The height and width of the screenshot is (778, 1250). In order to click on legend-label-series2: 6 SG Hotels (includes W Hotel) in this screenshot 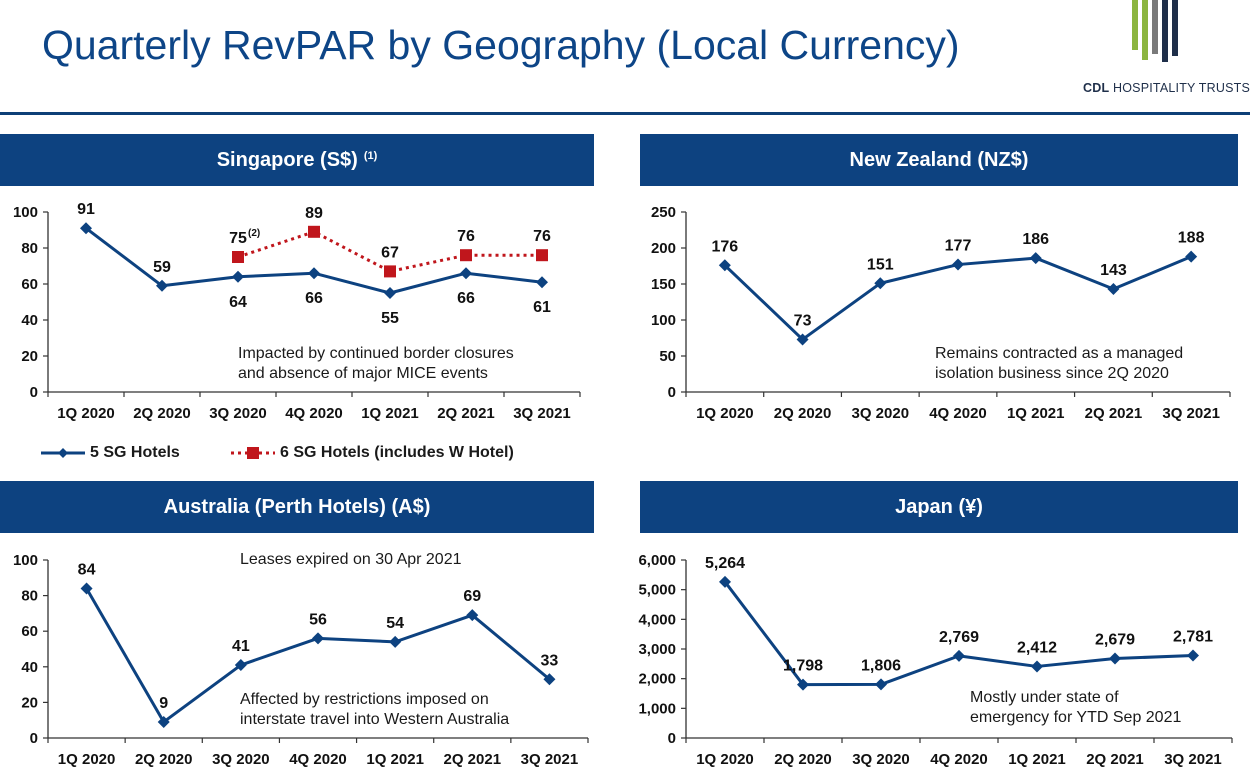, I will do `click(397, 452)`.